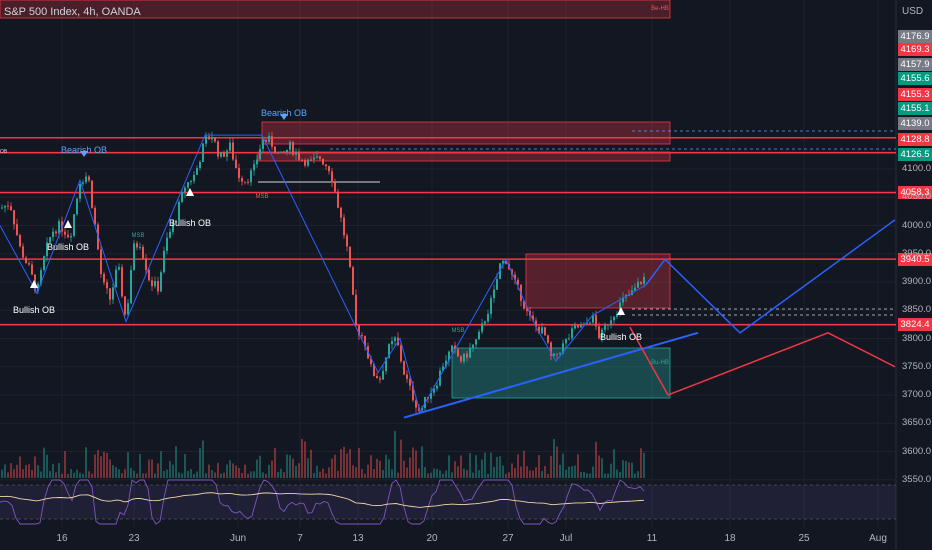 This screenshot has height=550, width=932. I want to click on time-tick: 27, so click(508, 538).